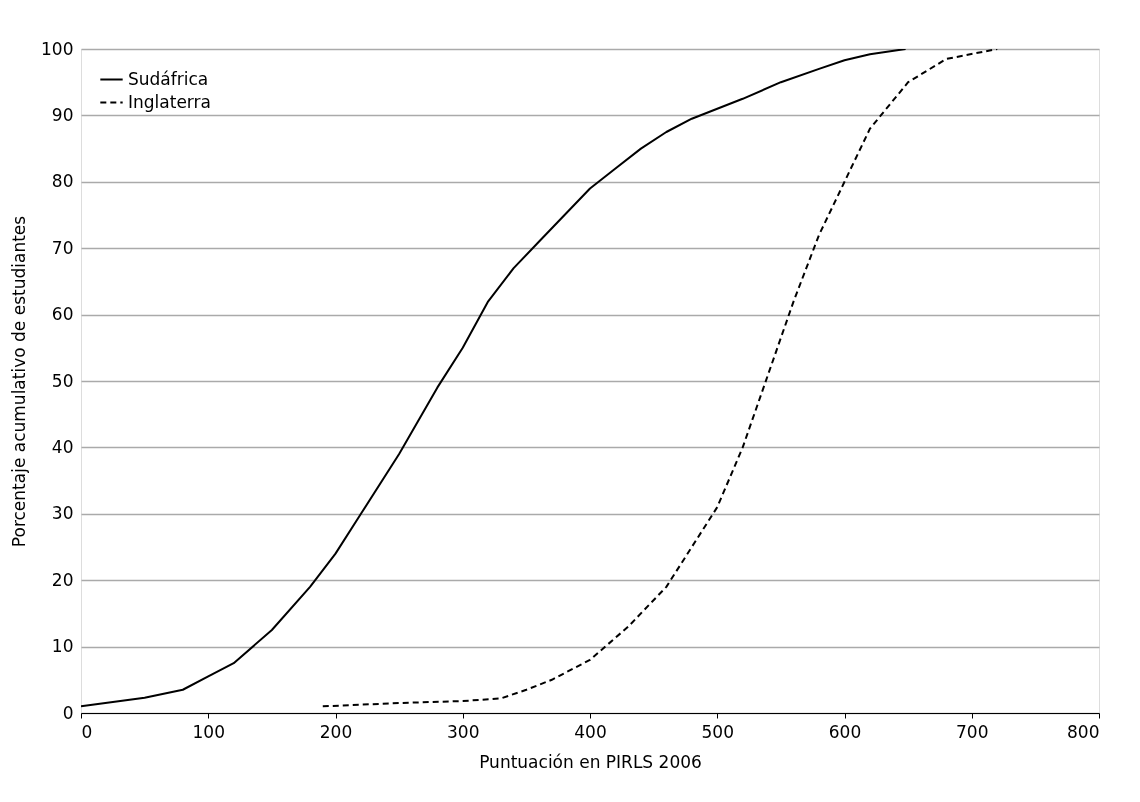 This screenshot has width=1140, height=802. Describe the element at coordinates (62, 513) in the screenshot. I see `y-tick-label: 30` at that location.